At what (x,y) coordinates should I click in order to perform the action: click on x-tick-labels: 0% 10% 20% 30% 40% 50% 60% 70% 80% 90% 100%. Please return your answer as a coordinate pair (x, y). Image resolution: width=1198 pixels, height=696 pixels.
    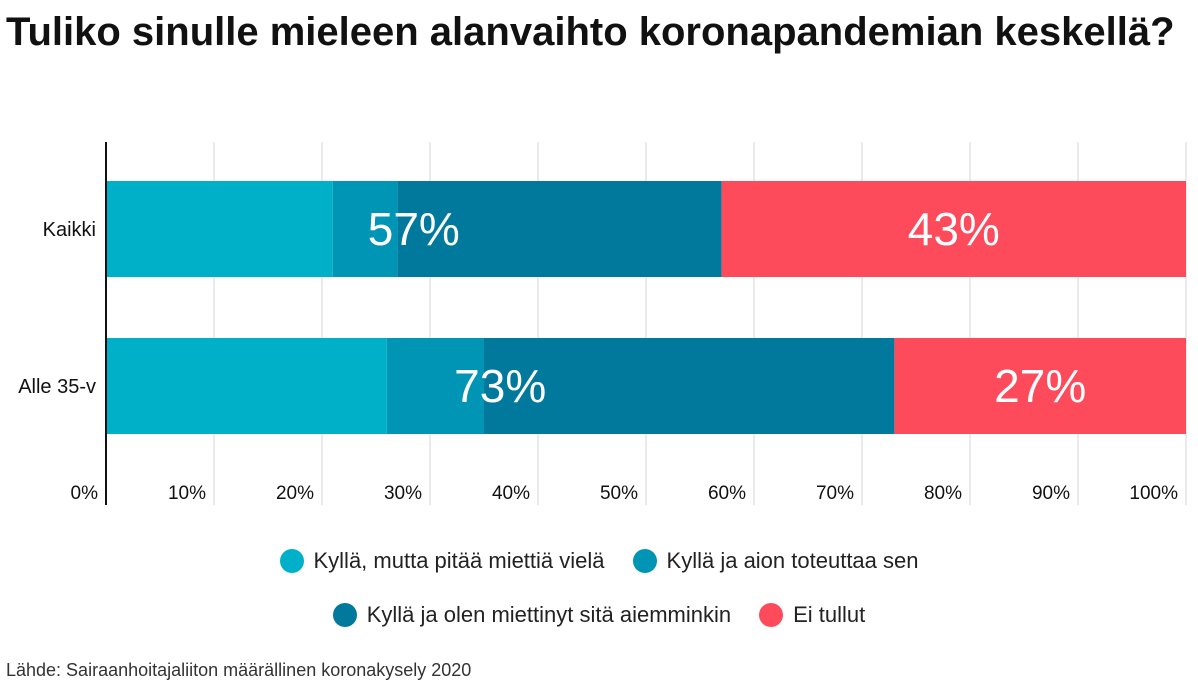
    Looking at the image, I should click on (625, 493).